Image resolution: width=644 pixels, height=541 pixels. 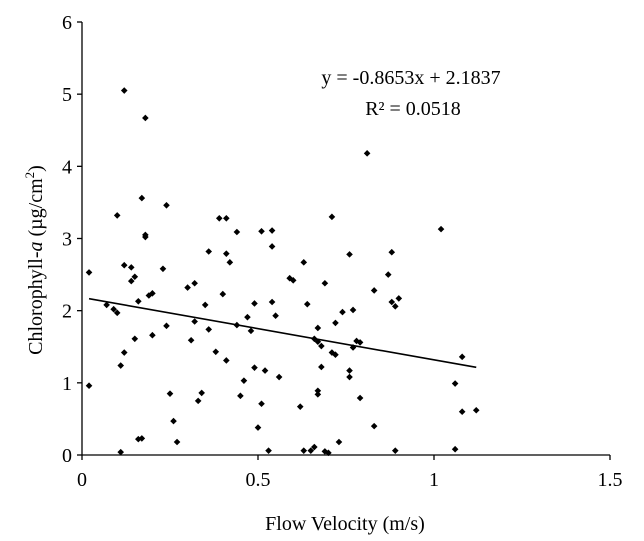 What do you see at coordinates (67, 456) in the screenshot?
I see `y-tick-label: 0` at bounding box center [67, 456].